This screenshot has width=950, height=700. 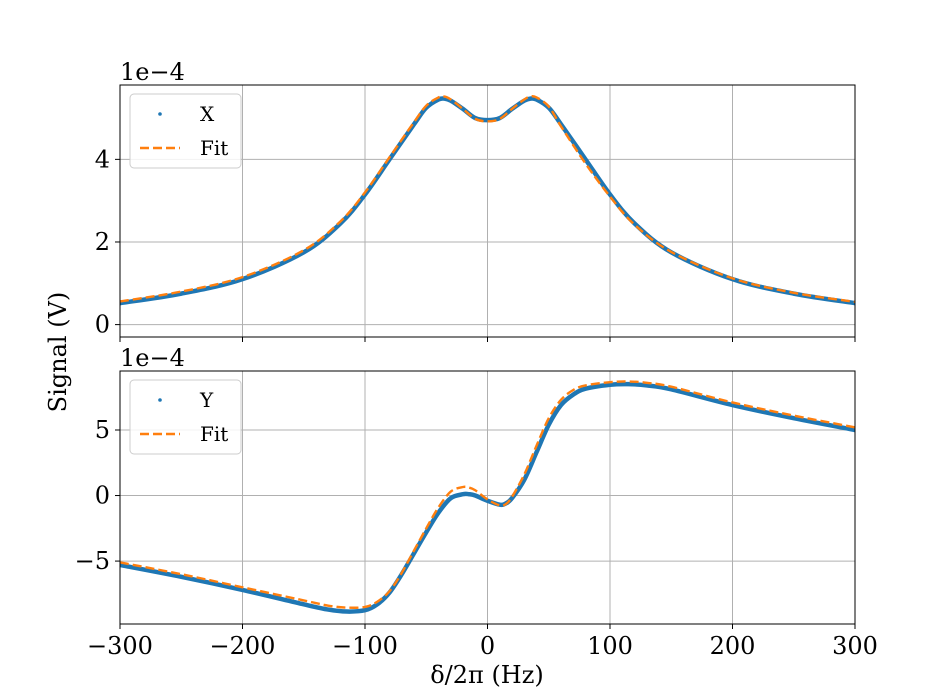 What do you see at coordinates (243, 646) in the screenshot?
I see `x-tick-label: −200` at bounding box center [243, 646].